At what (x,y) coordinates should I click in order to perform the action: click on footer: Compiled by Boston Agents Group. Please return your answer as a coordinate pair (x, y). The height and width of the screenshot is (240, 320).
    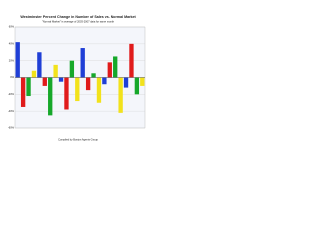
    Looking at the image, I should click on (78, 140).